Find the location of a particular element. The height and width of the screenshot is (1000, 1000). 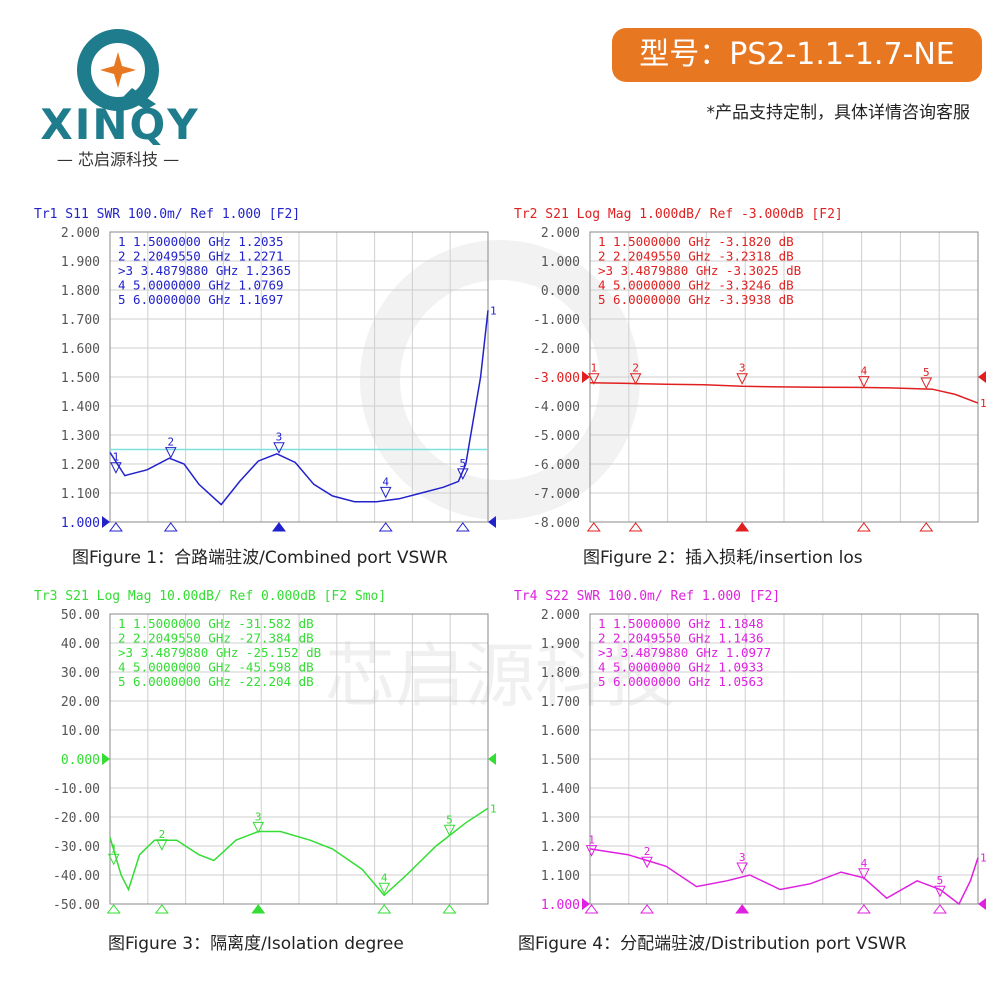

y-tick-label: 50.00 is located at coordinates (80, 615).